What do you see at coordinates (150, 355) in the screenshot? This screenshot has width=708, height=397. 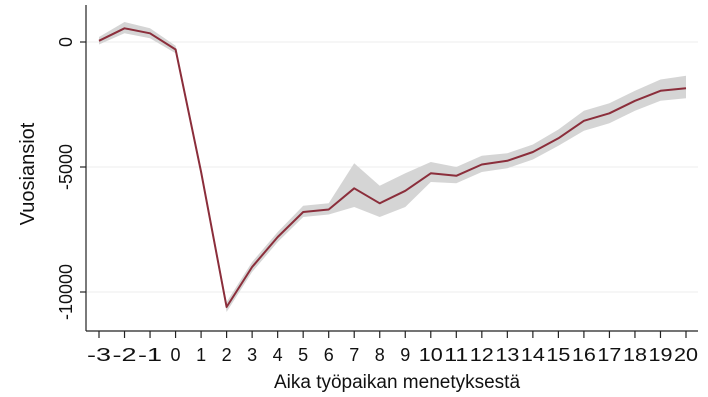 I see `x-tick-label-2: -1` at bounding box center [150, 355].